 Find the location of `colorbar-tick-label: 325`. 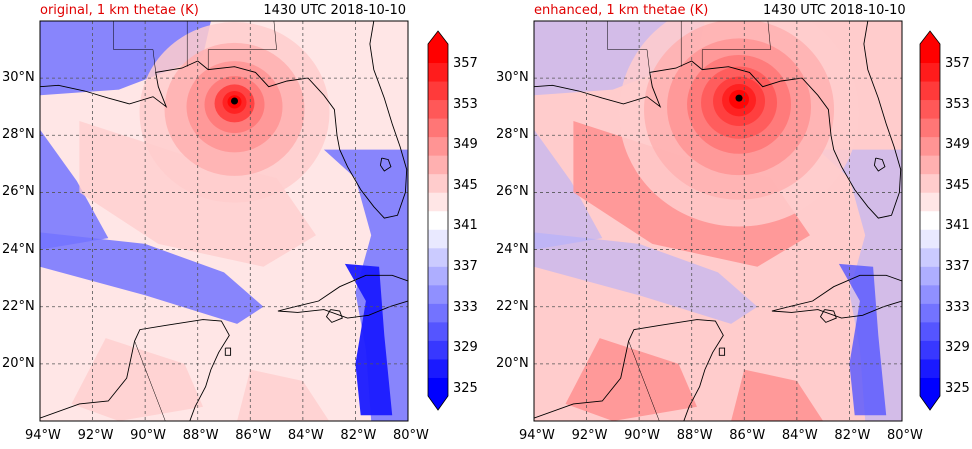

colorbar-tick-label: 325 is located at coordinates (957, 388).